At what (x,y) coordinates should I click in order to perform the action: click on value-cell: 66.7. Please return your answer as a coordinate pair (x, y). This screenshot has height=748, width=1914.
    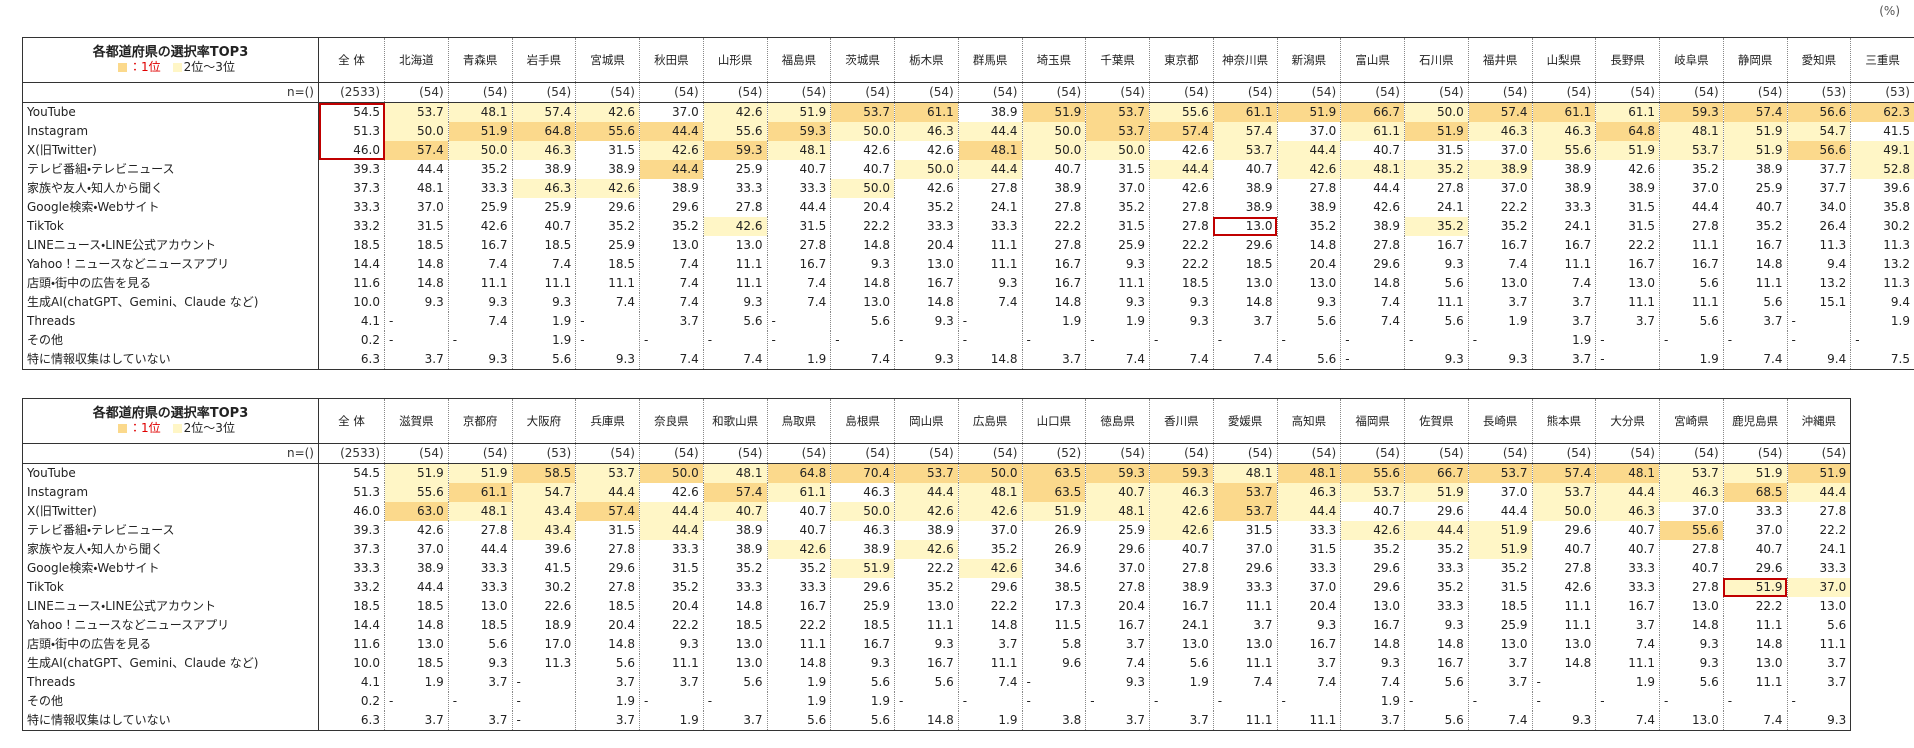
    Looking at the image, I should click on (1372, 112).